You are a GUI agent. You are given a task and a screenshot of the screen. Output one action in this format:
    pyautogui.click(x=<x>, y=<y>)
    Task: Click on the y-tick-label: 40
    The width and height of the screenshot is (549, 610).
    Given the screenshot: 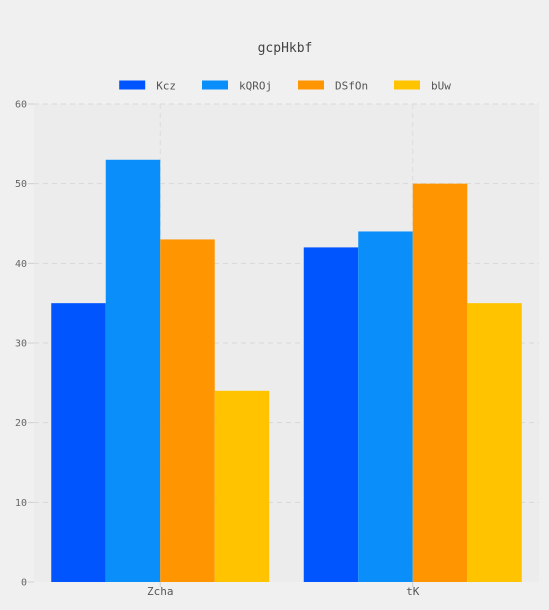 What is the action you would take?
    pyautogui.click(x=21, y=264)
    